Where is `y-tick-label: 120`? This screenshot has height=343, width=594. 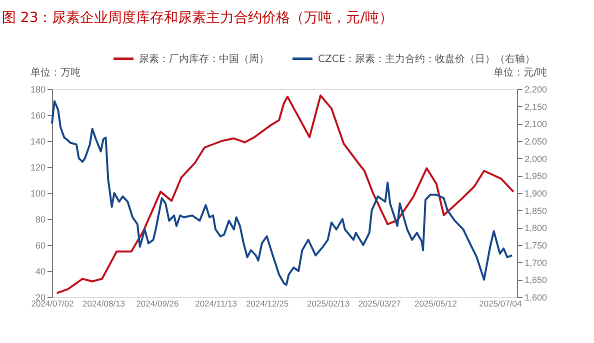
y-tick-label: 120 is located at coordinates (38, 167).